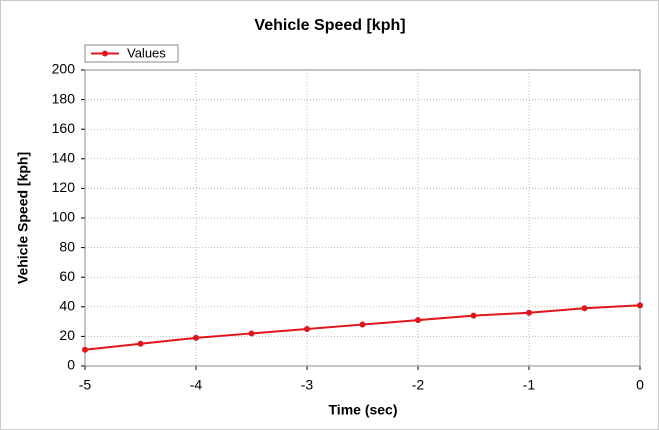  Describe the element at coordinates (85, 385) in the screenshot. I see `x-tick-label: -5` at that location.